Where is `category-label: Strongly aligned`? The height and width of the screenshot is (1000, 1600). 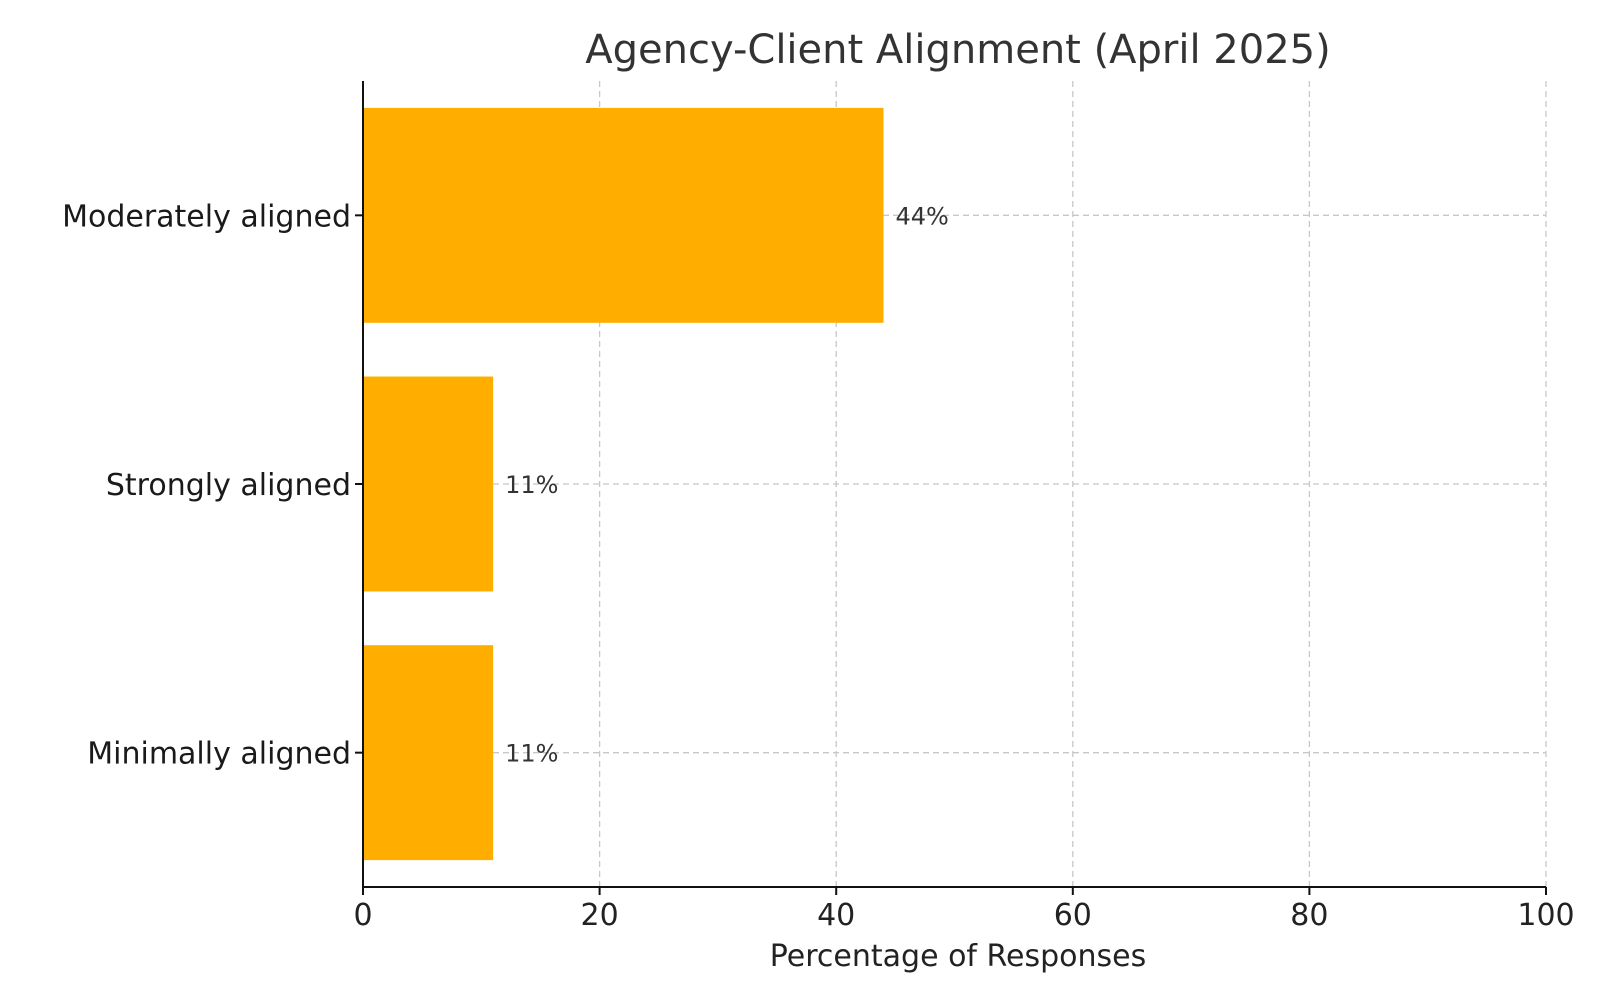 category-label: Strongly aligned is located at coordinates (228, 485).